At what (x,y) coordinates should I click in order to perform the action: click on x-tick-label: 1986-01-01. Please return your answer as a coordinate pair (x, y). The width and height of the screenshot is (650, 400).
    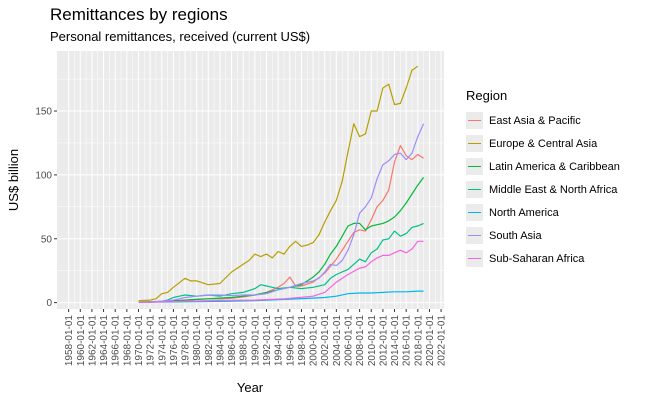
    Looking at the image, I should click on (232, 341).